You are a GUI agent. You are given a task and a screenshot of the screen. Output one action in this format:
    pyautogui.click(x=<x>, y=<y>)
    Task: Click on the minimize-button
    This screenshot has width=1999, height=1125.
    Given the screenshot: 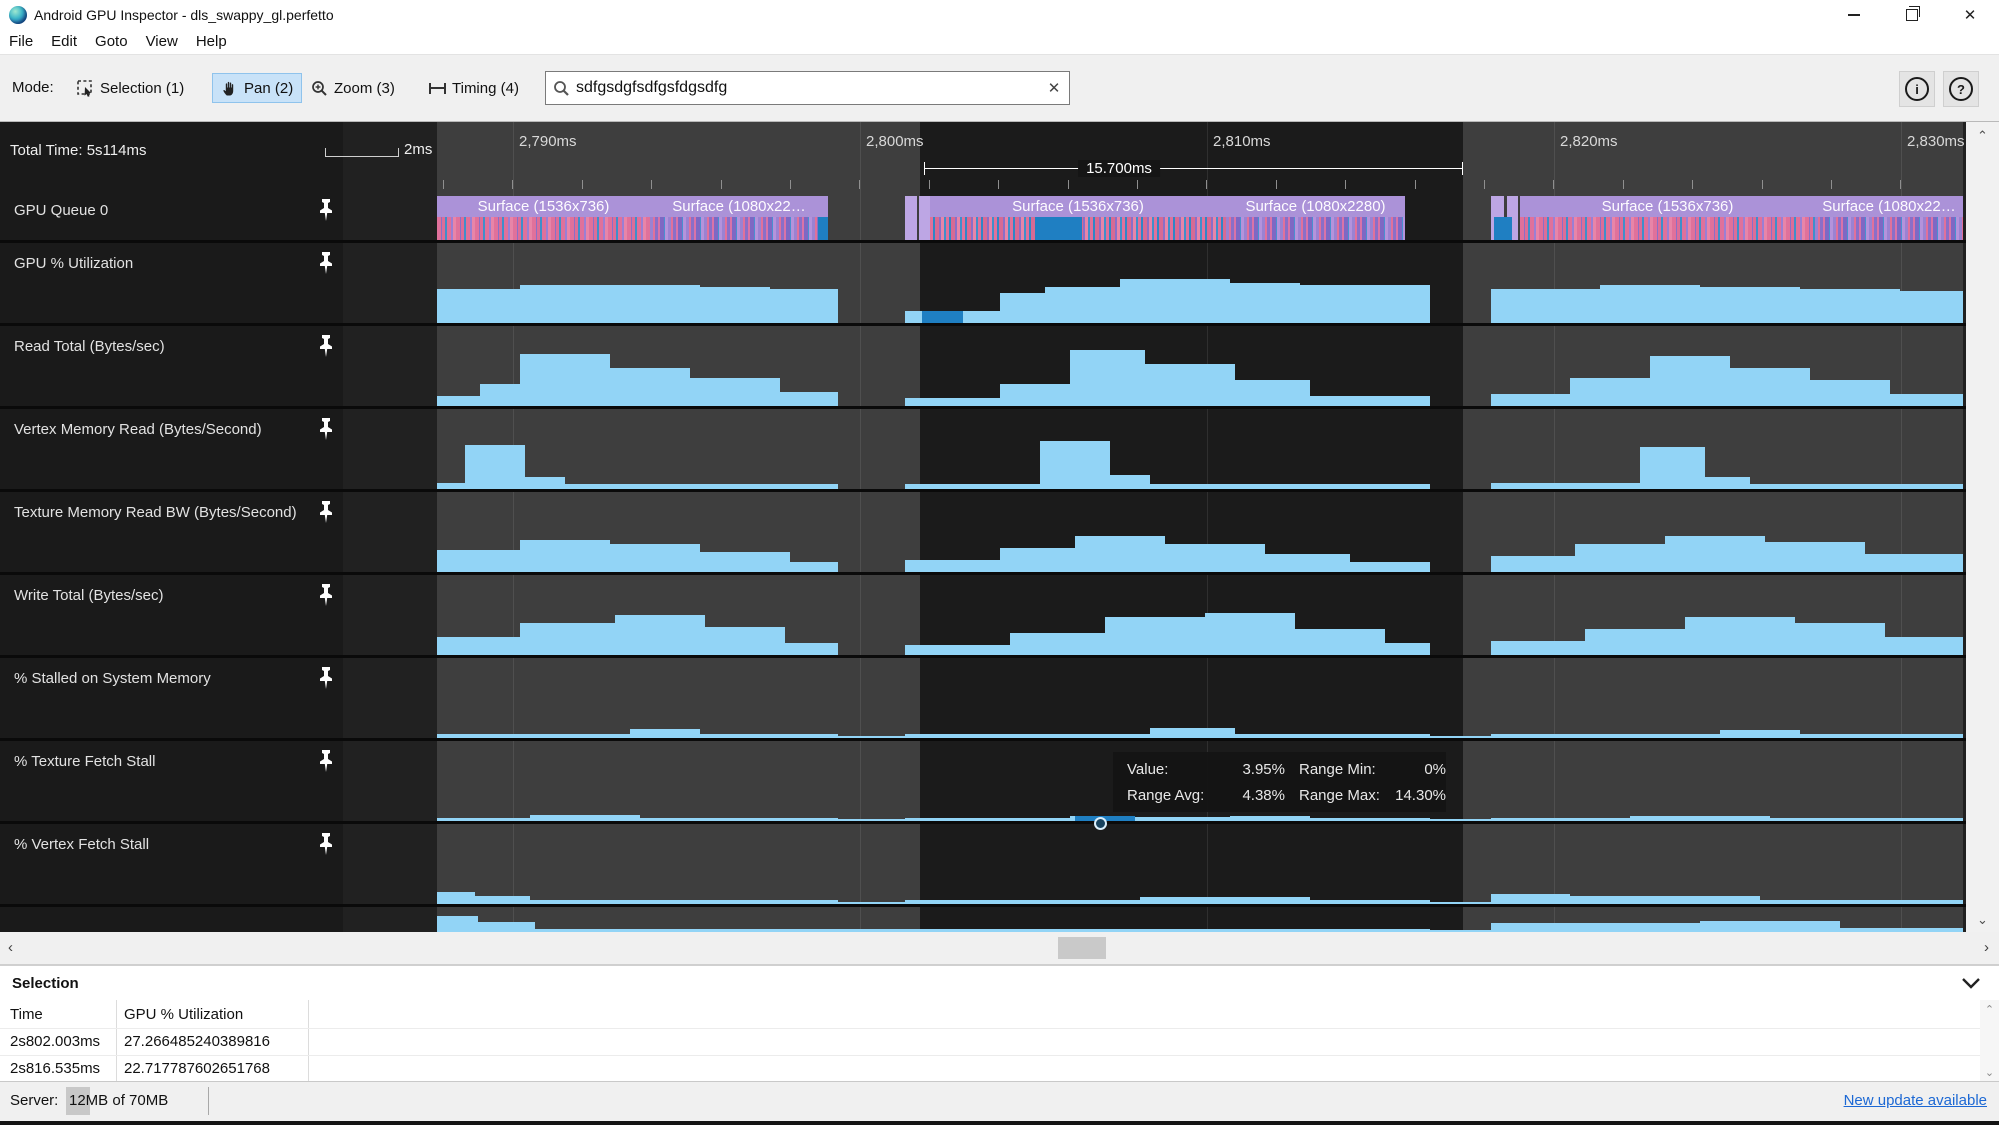 What is the action you would take?
    pyautogui.click(x=1854, y=15)
    